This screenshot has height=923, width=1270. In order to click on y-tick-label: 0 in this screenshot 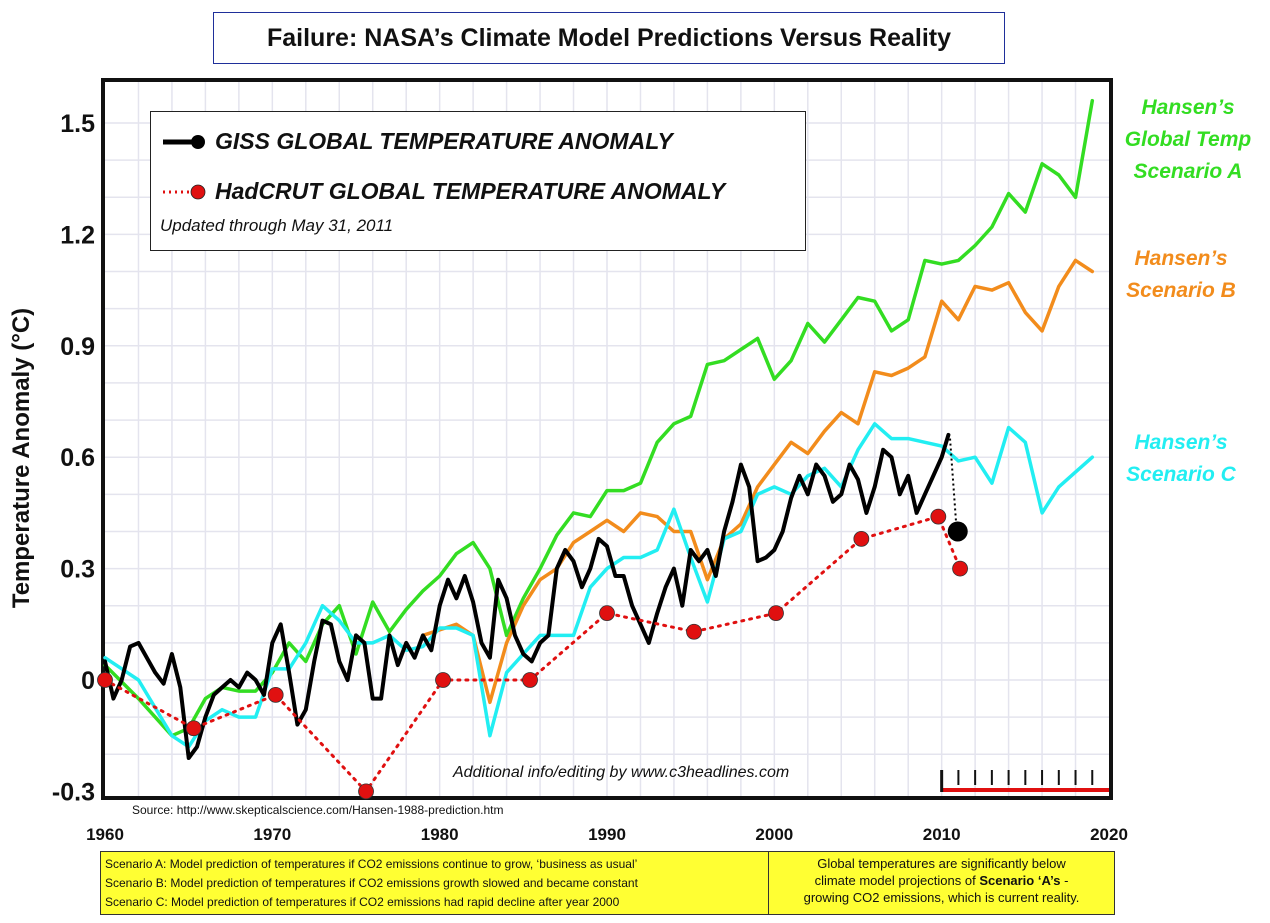, I will do `click(88, 681)`.